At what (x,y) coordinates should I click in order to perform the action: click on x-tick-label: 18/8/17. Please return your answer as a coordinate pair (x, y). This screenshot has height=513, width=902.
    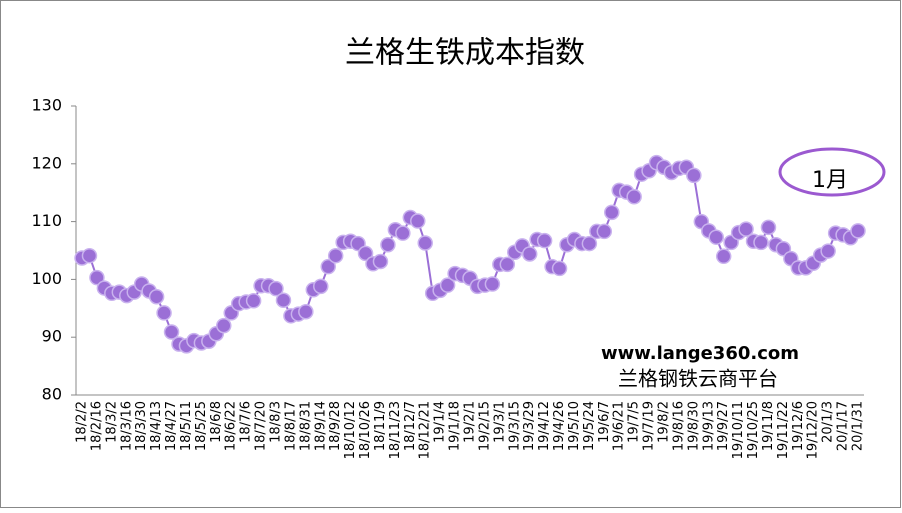
    Looking at the image, I should click on (290, 426).